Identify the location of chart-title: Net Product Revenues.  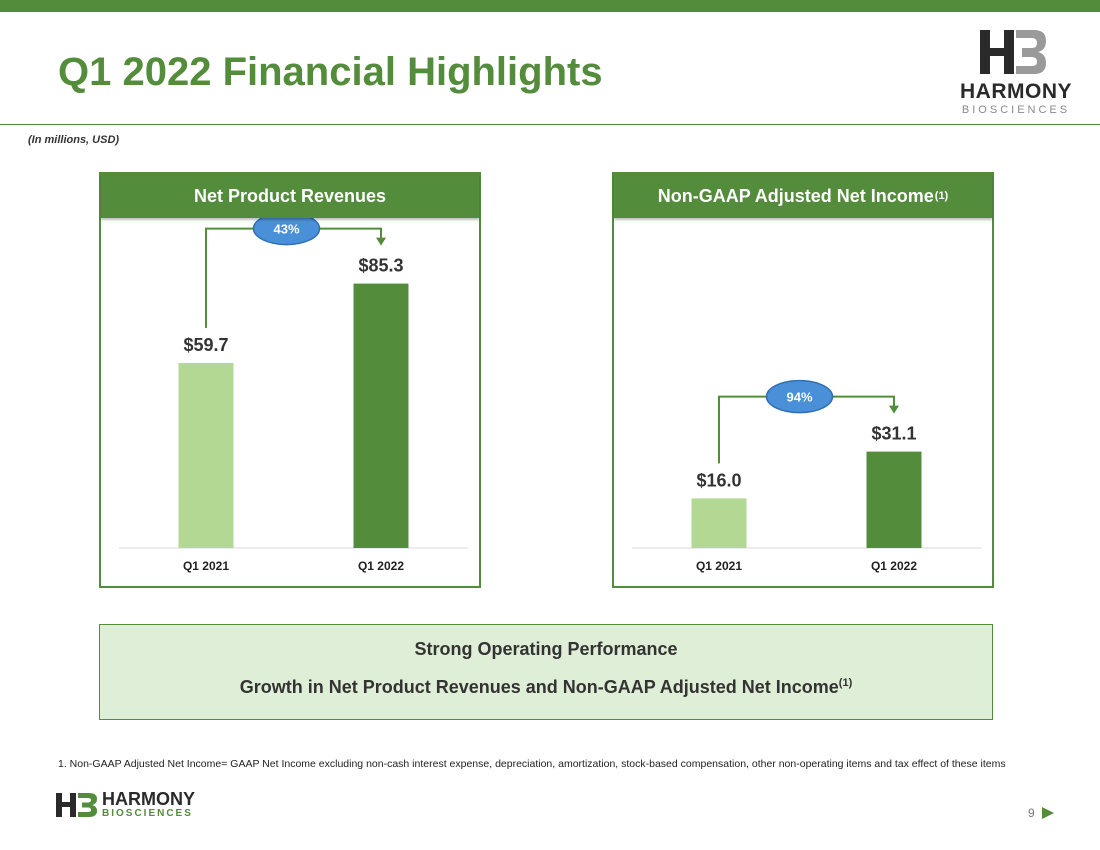
(290, 195).